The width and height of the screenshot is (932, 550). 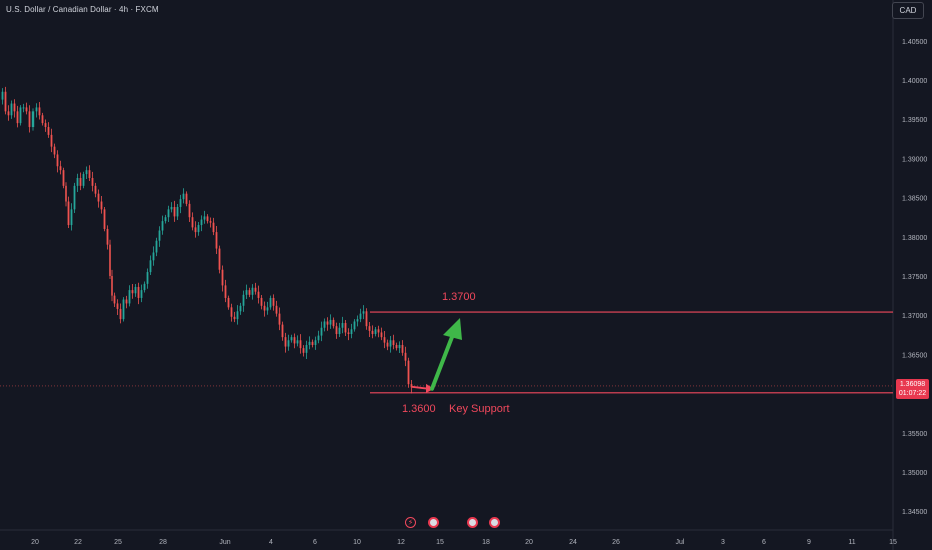 What do you see at coordinates (680, 542) in the screenshot?
I see `x-tick-label: Jul` at bounding box center [680, 542].